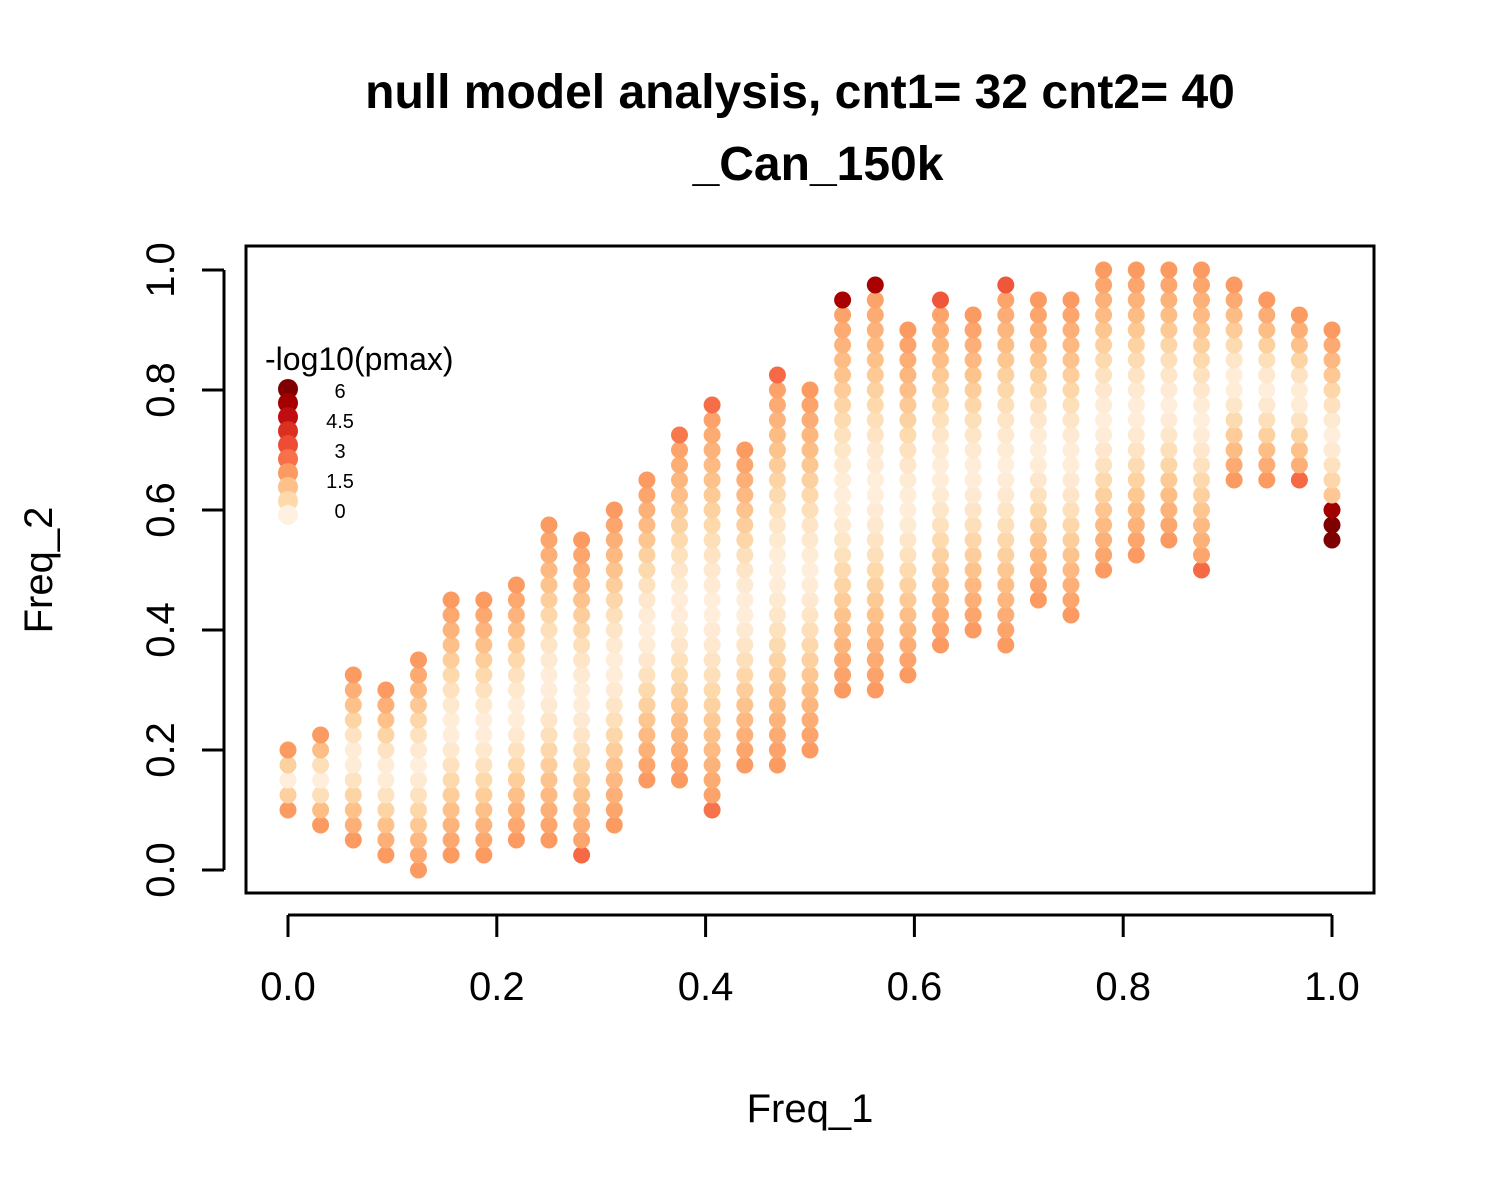 This screenshot has width=1500, height=1200. What do you see at coordinates (161, 510) in the screenshot?
I see `y-tick-label: 0.6` at bounding box center [161, 510].